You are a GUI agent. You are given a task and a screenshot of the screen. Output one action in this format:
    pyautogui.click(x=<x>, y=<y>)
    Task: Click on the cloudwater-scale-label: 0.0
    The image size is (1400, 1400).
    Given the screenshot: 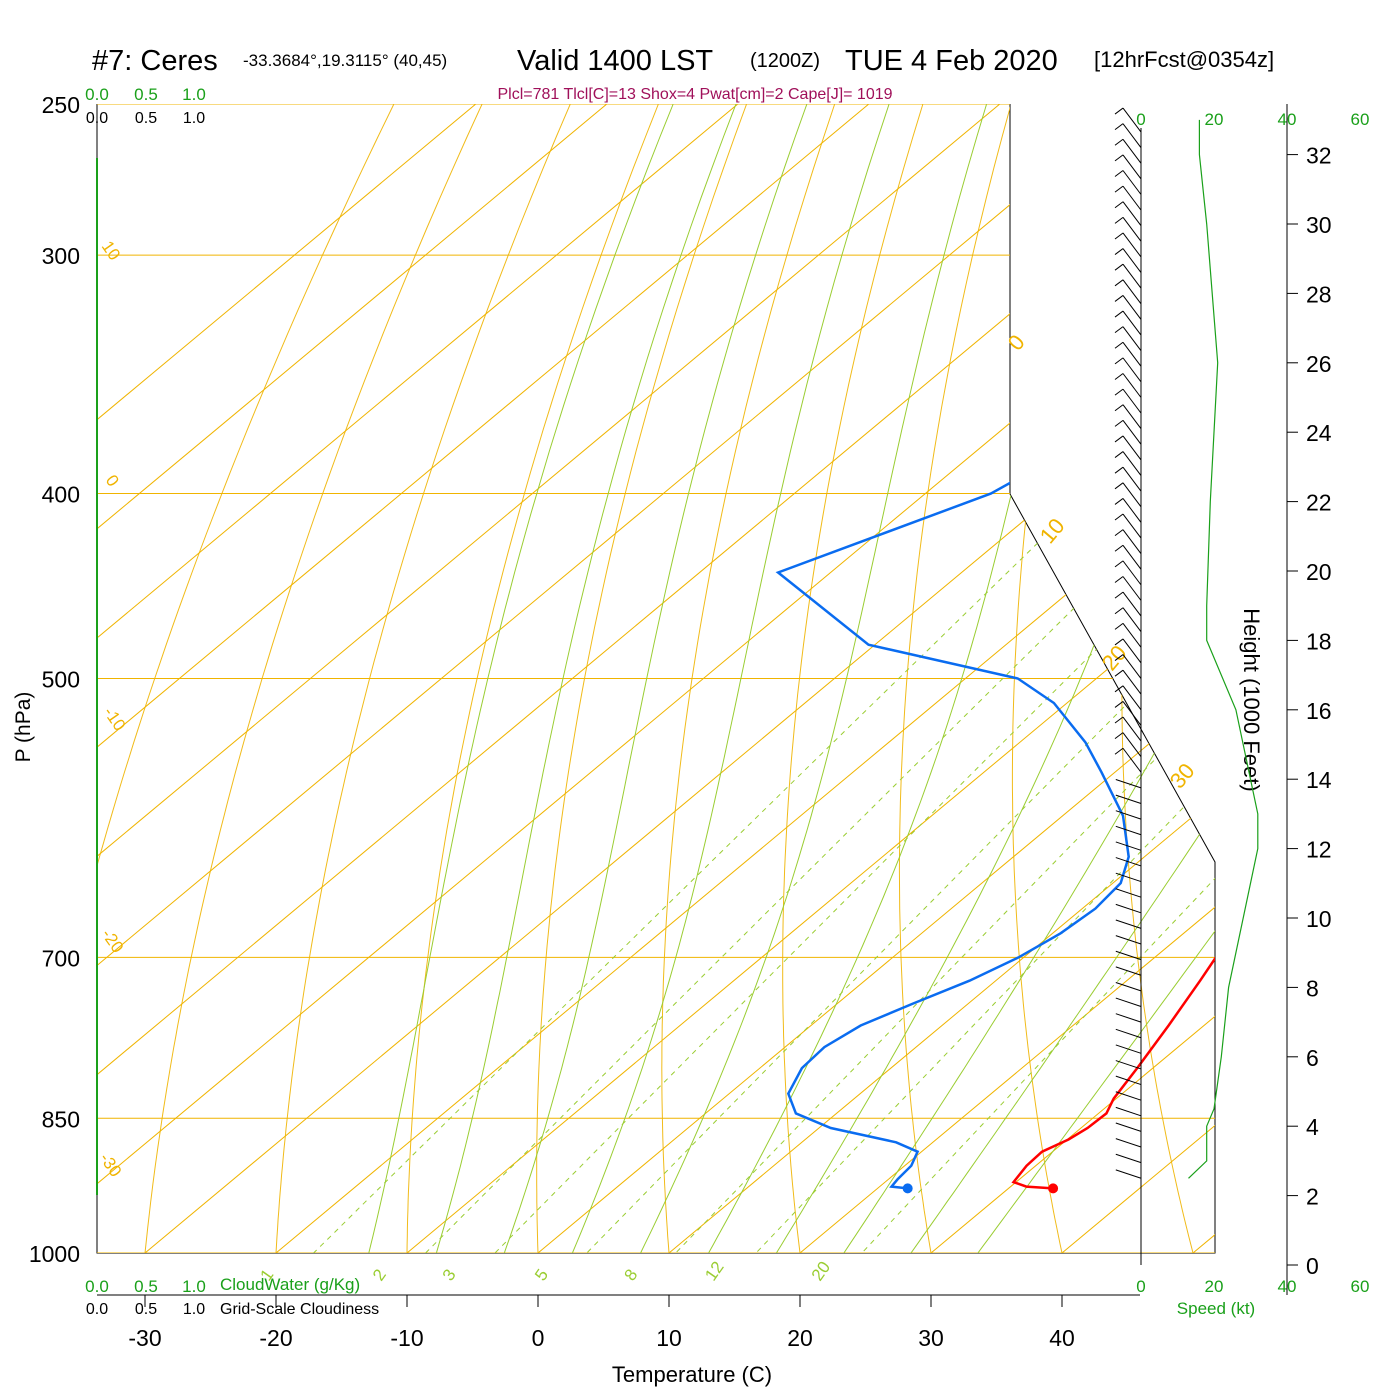 What is the action you would take?
    pyautogui.click(x=97, y=94)
    